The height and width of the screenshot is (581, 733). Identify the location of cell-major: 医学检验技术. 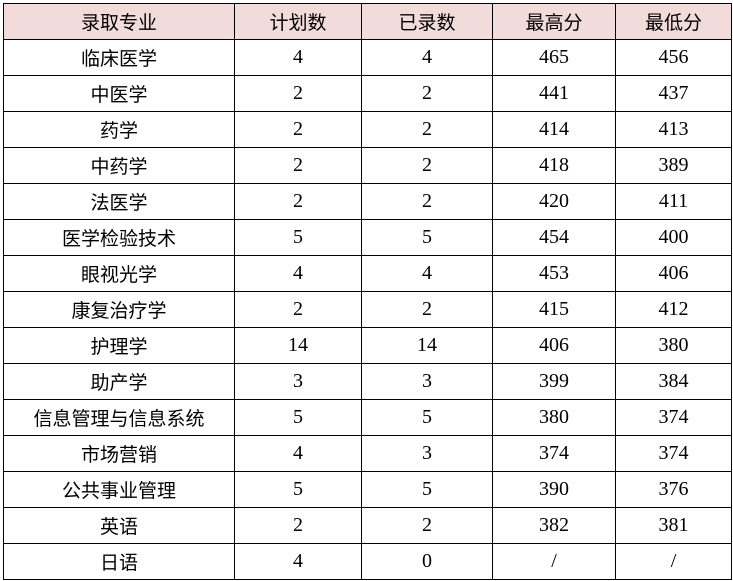
(119, 237).